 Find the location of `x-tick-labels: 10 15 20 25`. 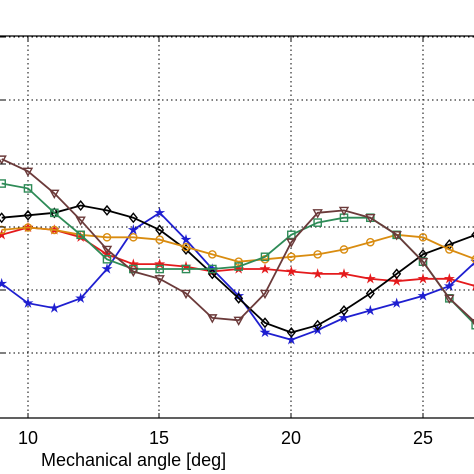

x-tick-labels: 10 15 20 25 is located at coordinates (225, 438).